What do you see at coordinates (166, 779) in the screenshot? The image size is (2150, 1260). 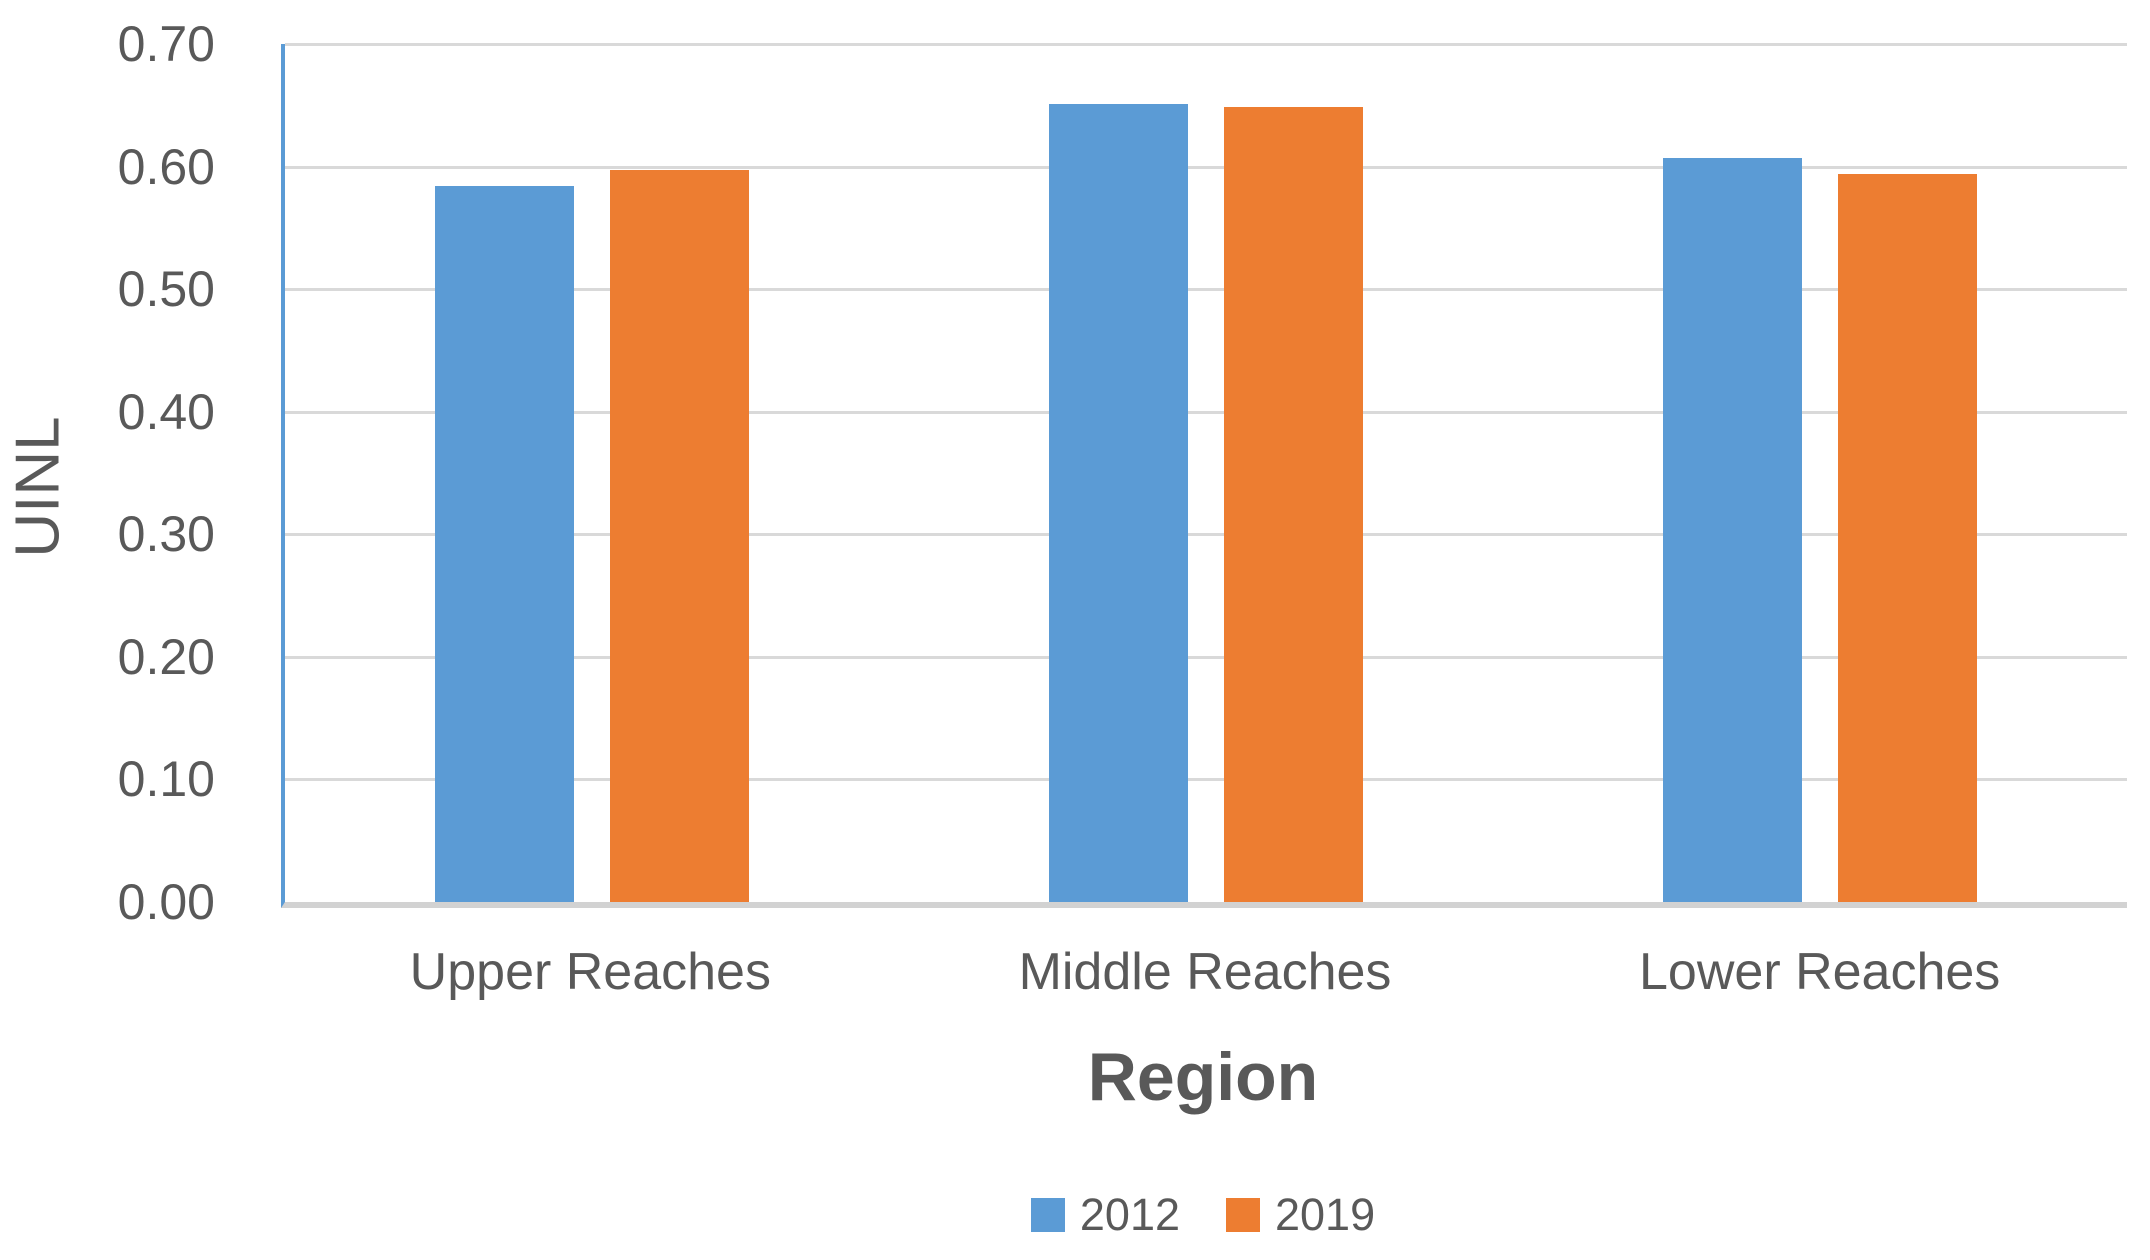 I see `y-tick-label: 0.10` at bounding box center [166, 779].